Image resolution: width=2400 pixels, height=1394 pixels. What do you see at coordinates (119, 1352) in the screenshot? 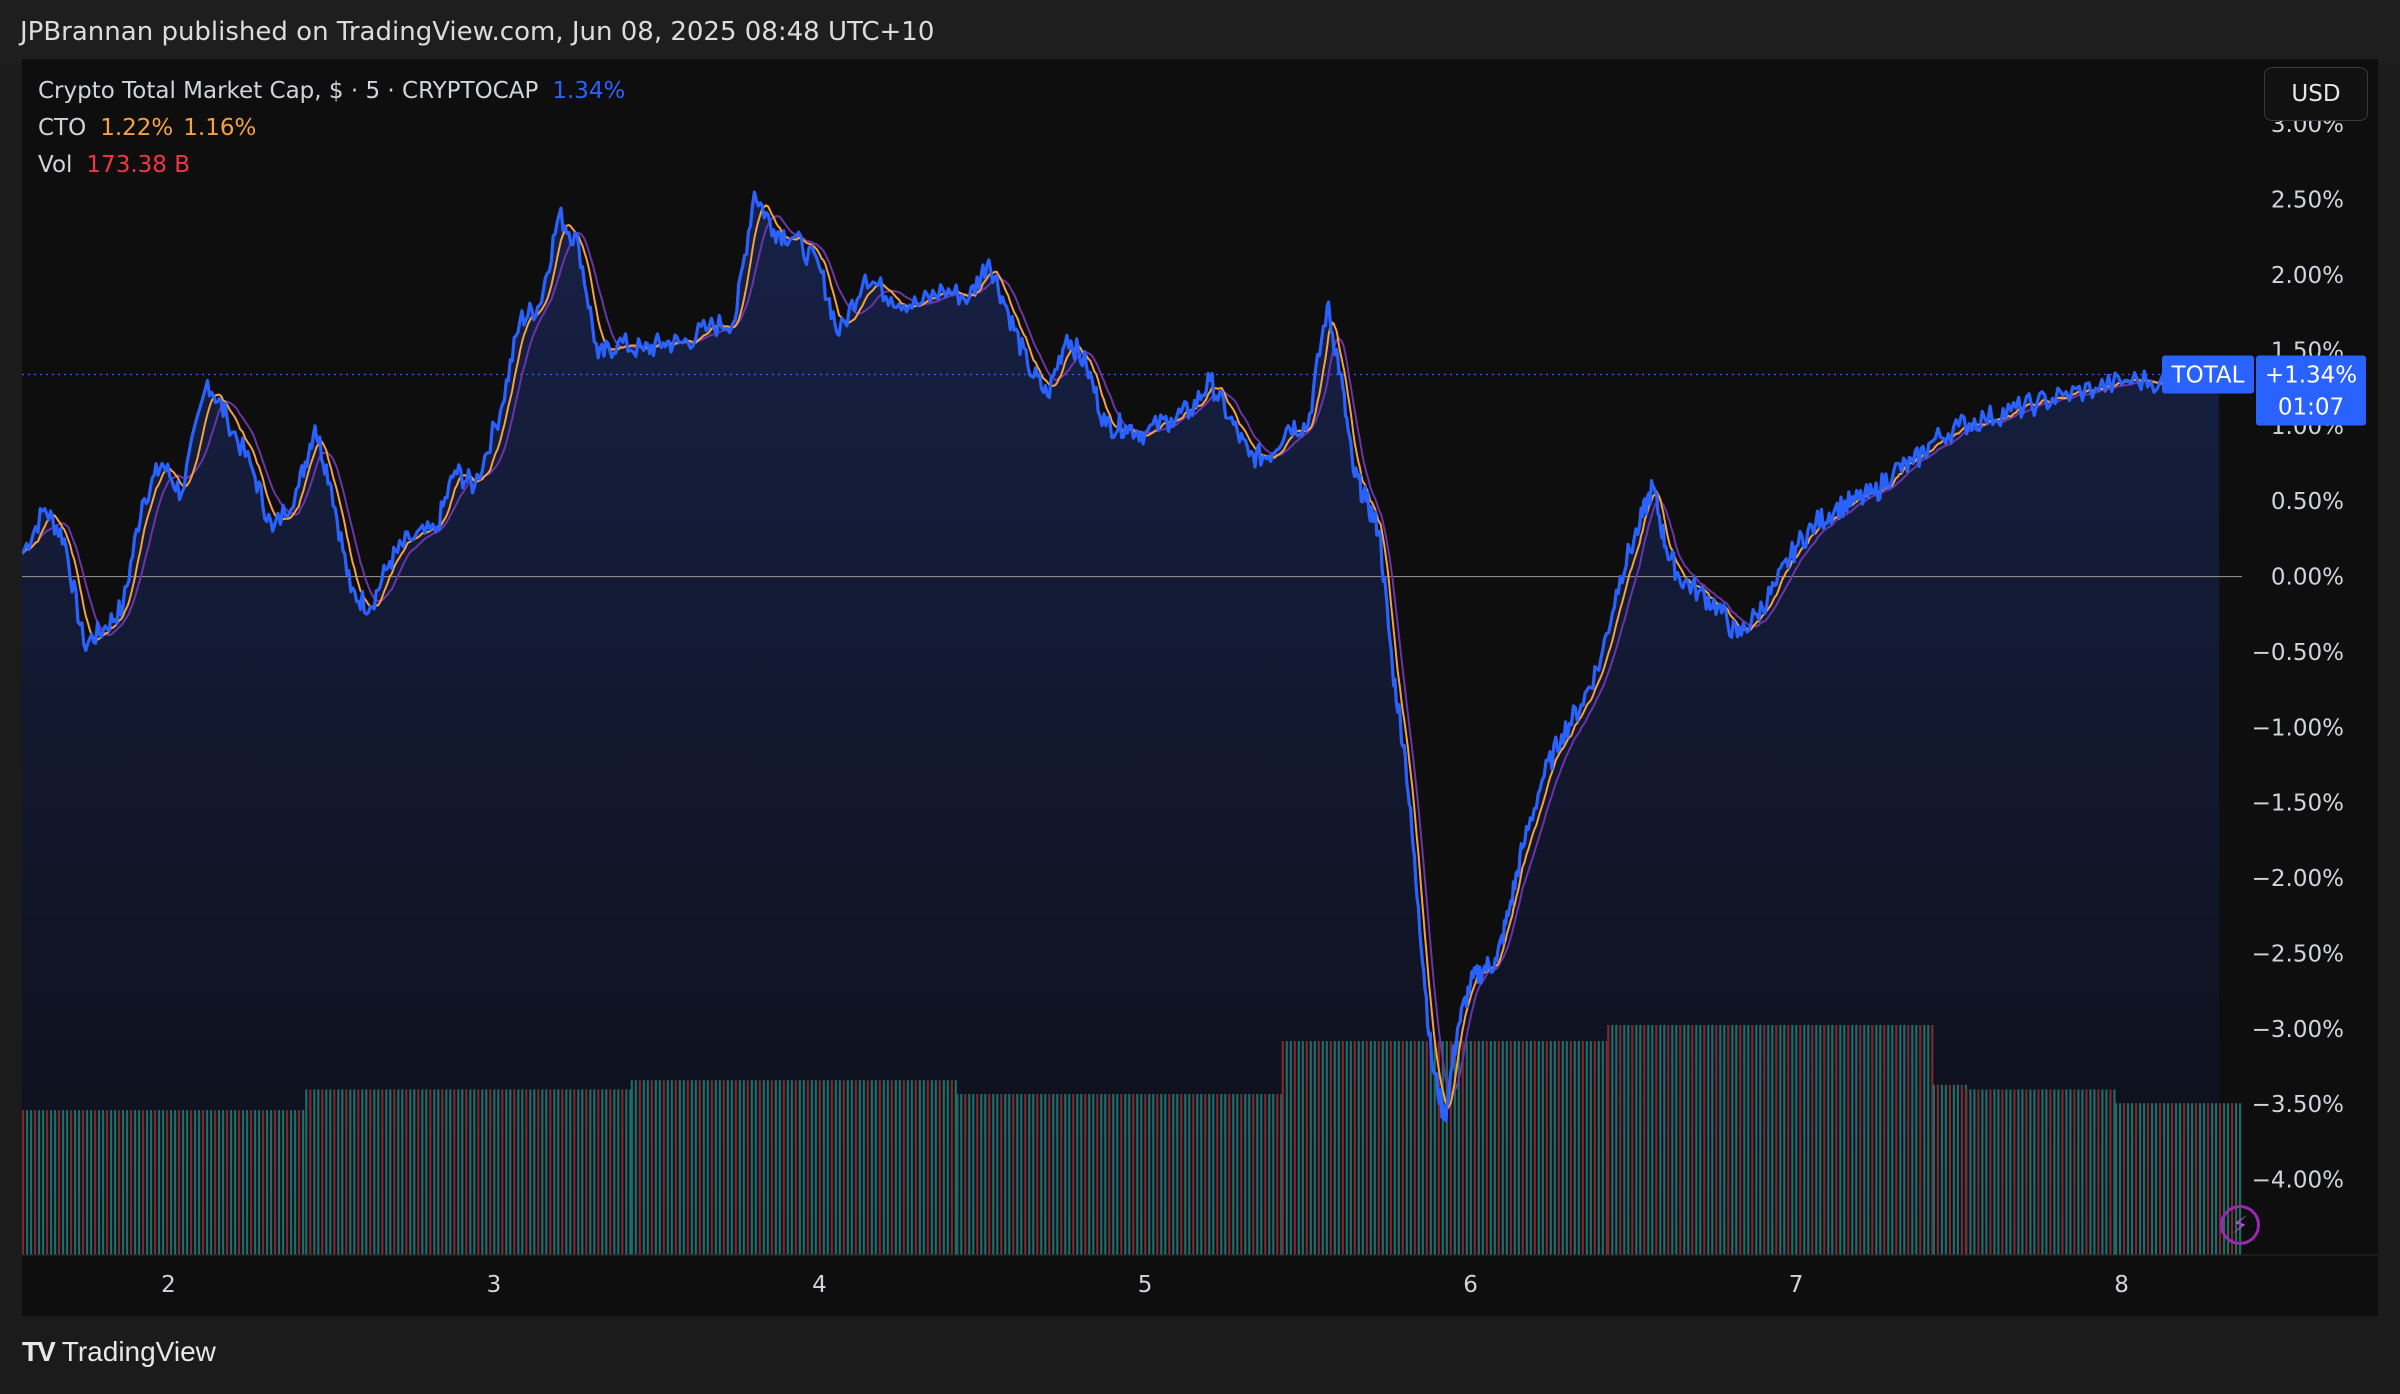
I see `footer-brand: TV TradingView` at bounding box center [119, 1352].